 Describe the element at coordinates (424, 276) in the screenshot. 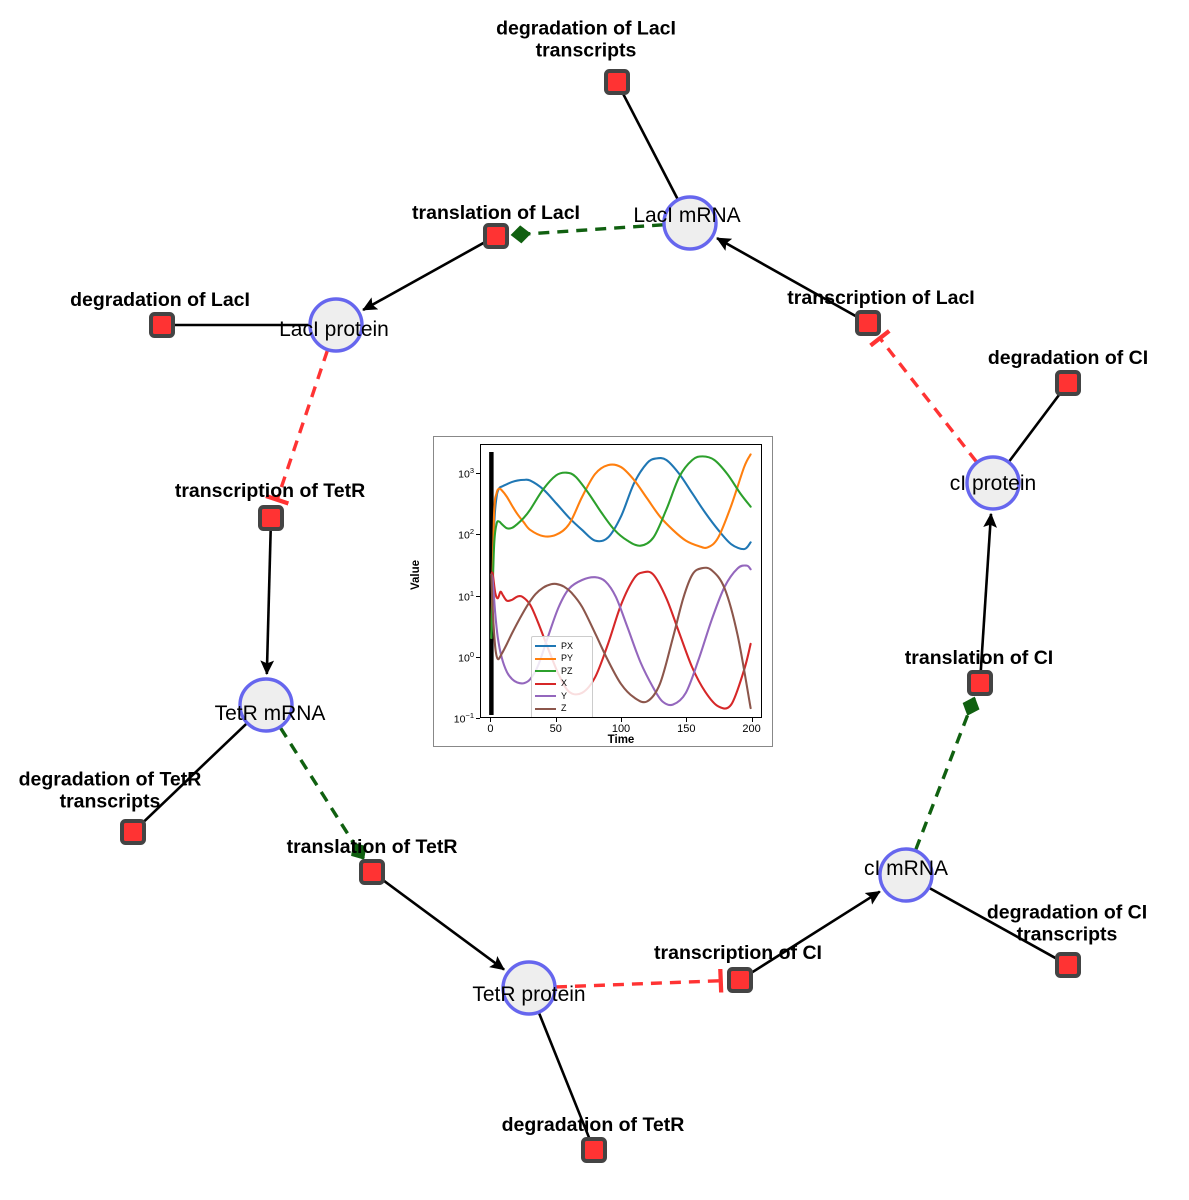

I see `edge-translation_laci-to-laci_protein` at that location.